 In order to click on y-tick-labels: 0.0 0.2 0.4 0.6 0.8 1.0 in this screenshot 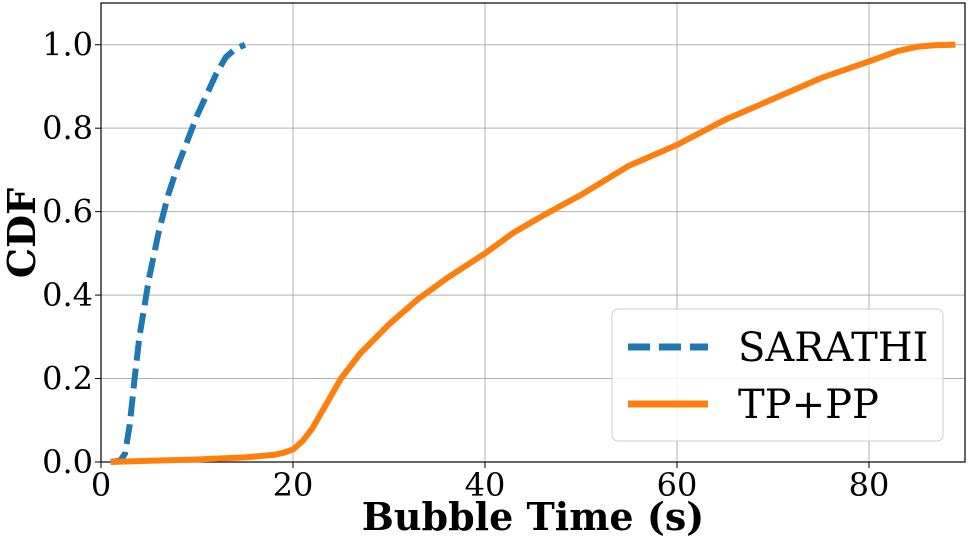, I will do `click(71, 253)`.